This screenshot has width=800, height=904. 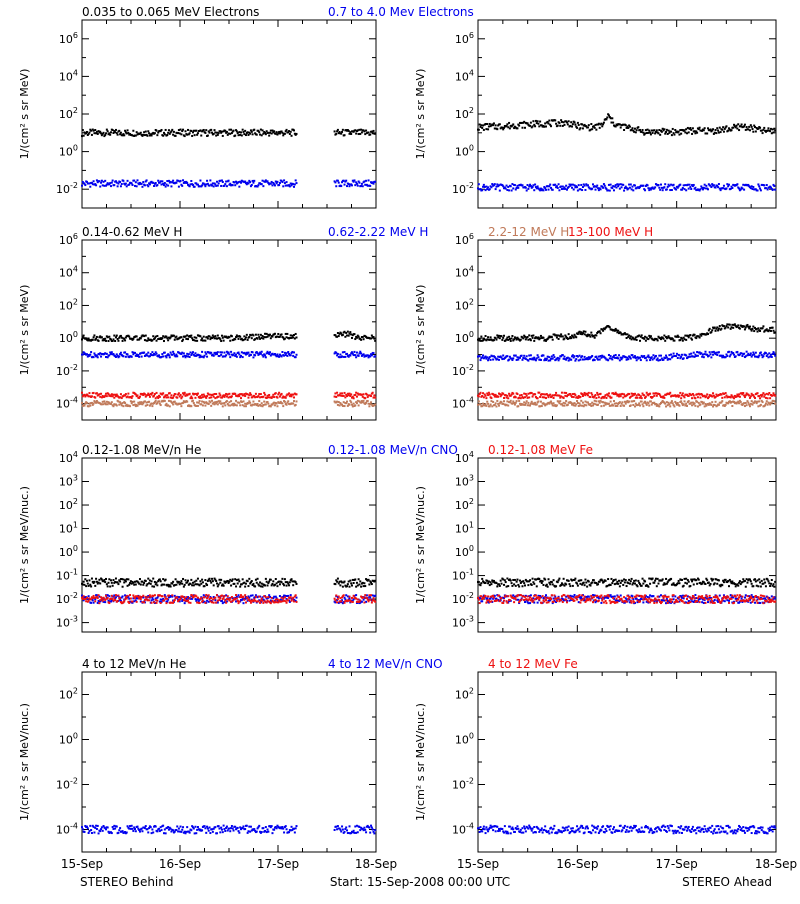 What do you see at coordinates (67, 575) in the screenshot?
I see `y-tick-label-he_cno_fe_low-behind--1: 10⁻¹` at bounding box center [67, 575].